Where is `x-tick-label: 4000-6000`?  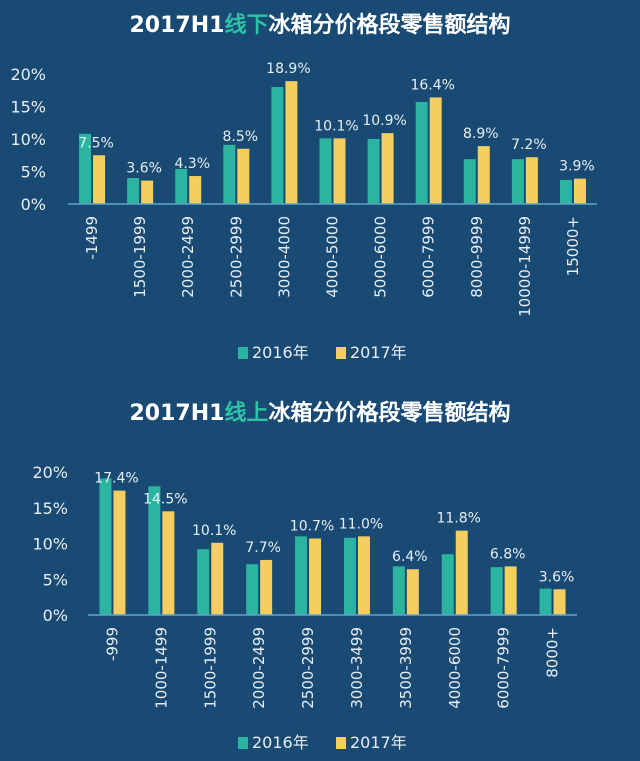 x-tick-label: 4000-6000 is located at coordinates (455, 668).